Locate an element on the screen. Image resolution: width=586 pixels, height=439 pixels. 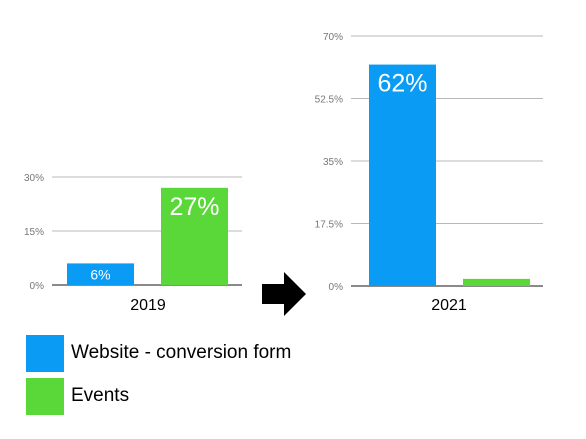
c2021-data-label-website: 62% is located at coordinates (402, 84).